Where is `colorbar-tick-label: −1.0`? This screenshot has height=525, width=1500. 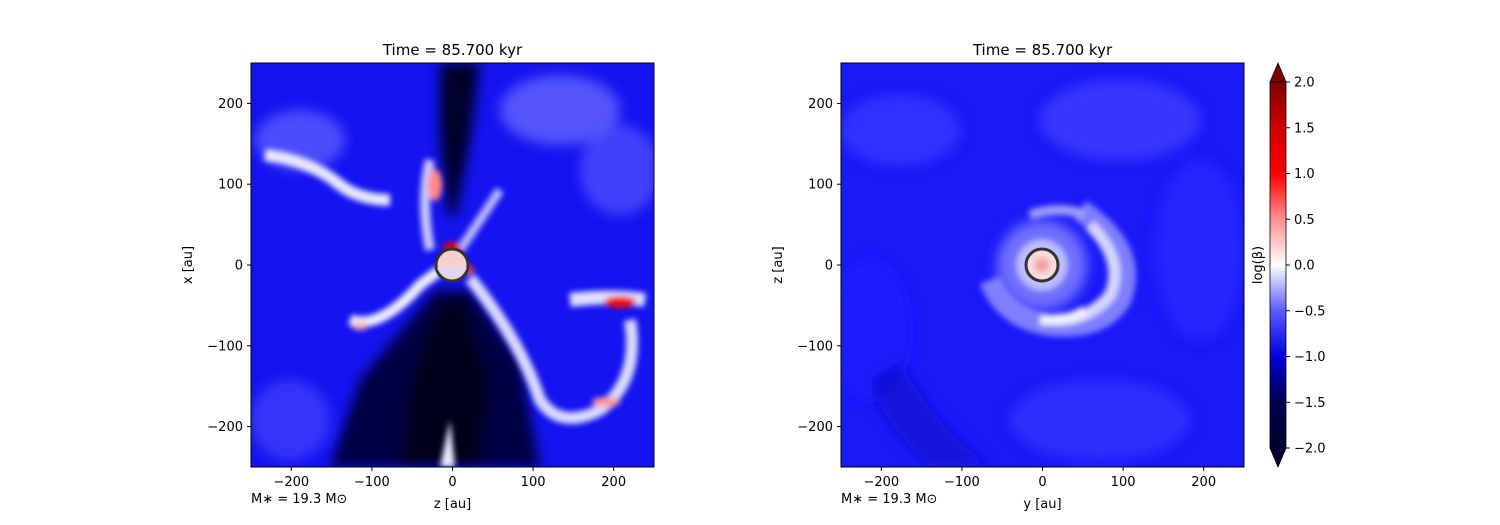
colorbar-tick-label: −1.0 is located at coordinates (1310, 357).